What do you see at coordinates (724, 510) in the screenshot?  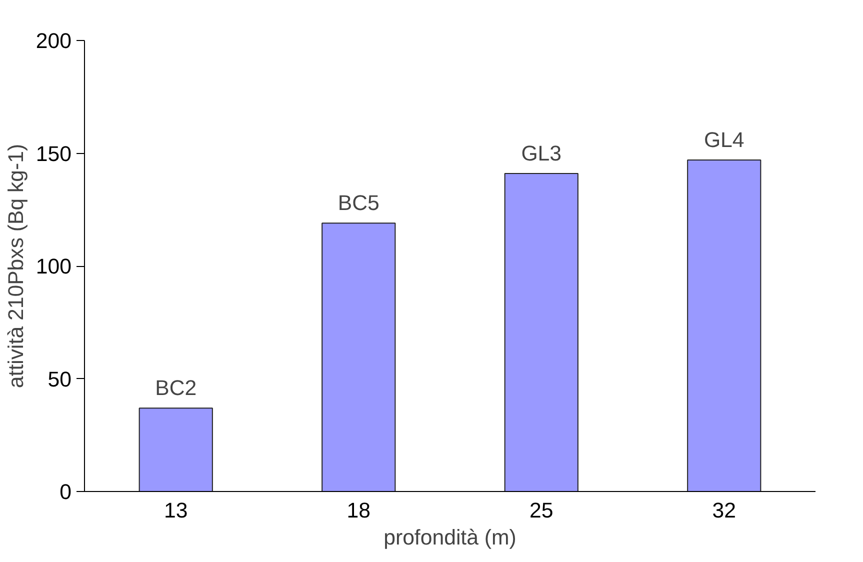 I see `x-tick-label: 32` at bounding box center [724, 510].